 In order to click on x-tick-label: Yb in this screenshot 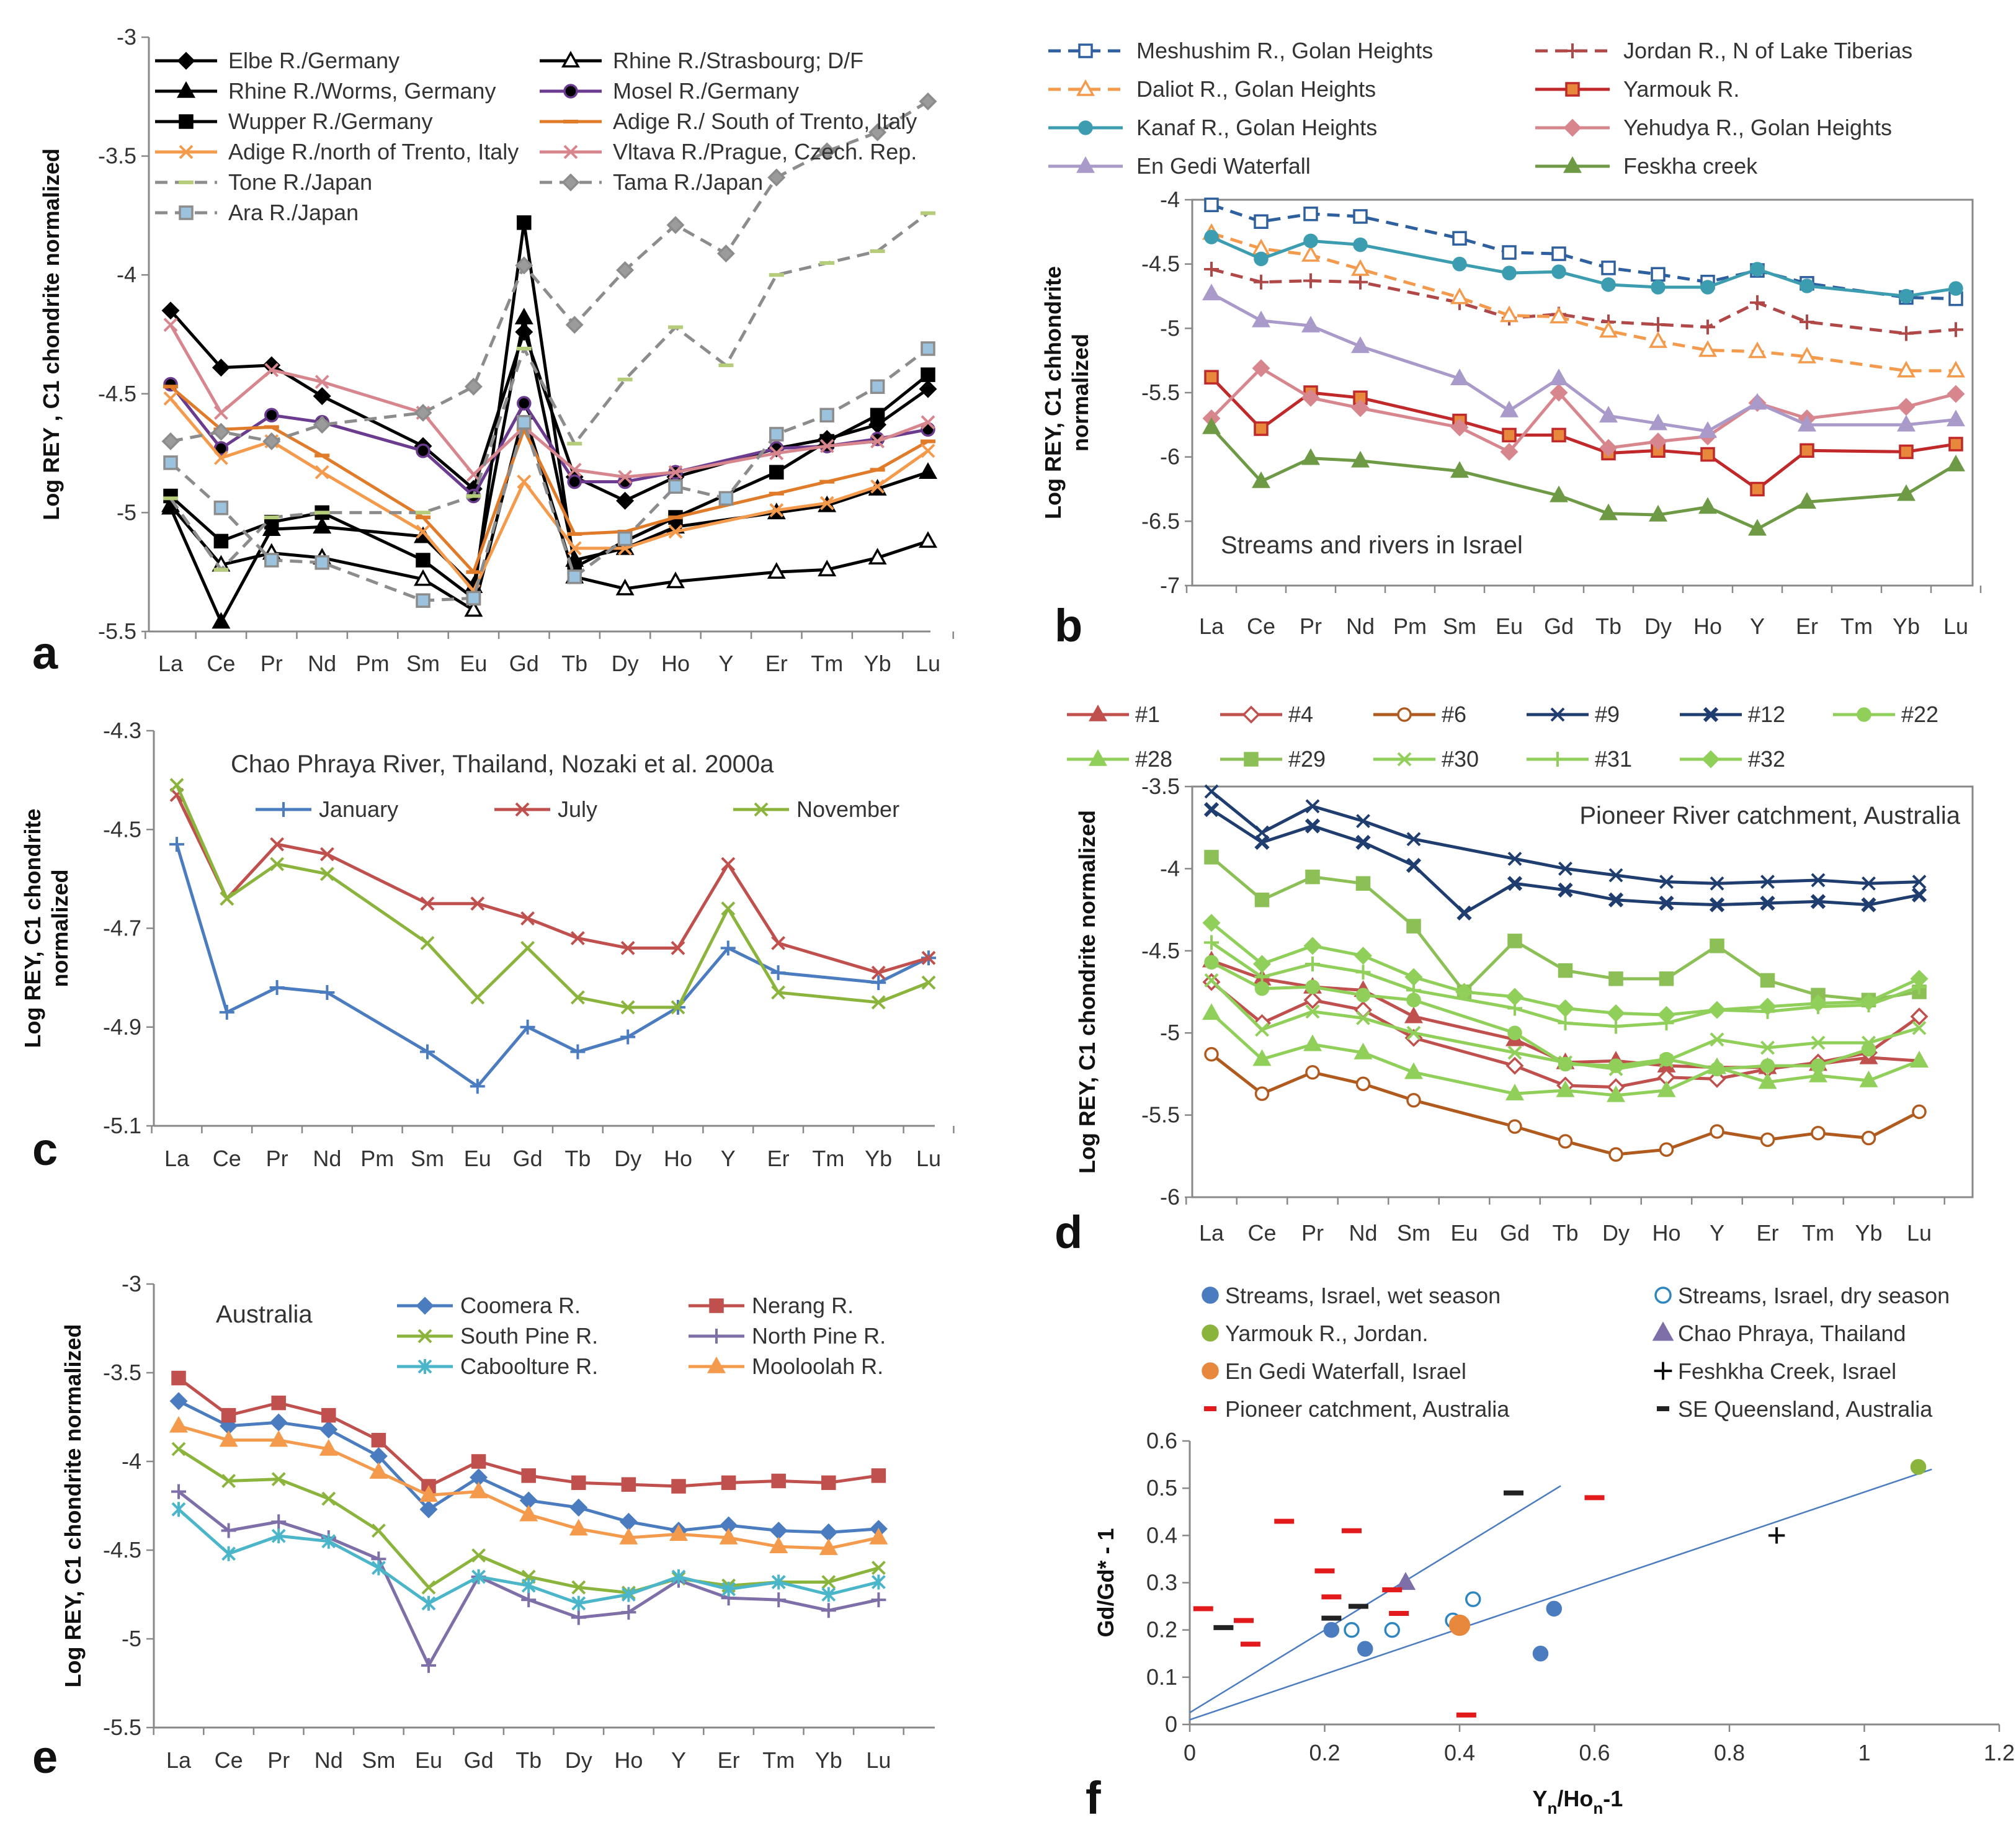, I will do `click(1906, 626)`.